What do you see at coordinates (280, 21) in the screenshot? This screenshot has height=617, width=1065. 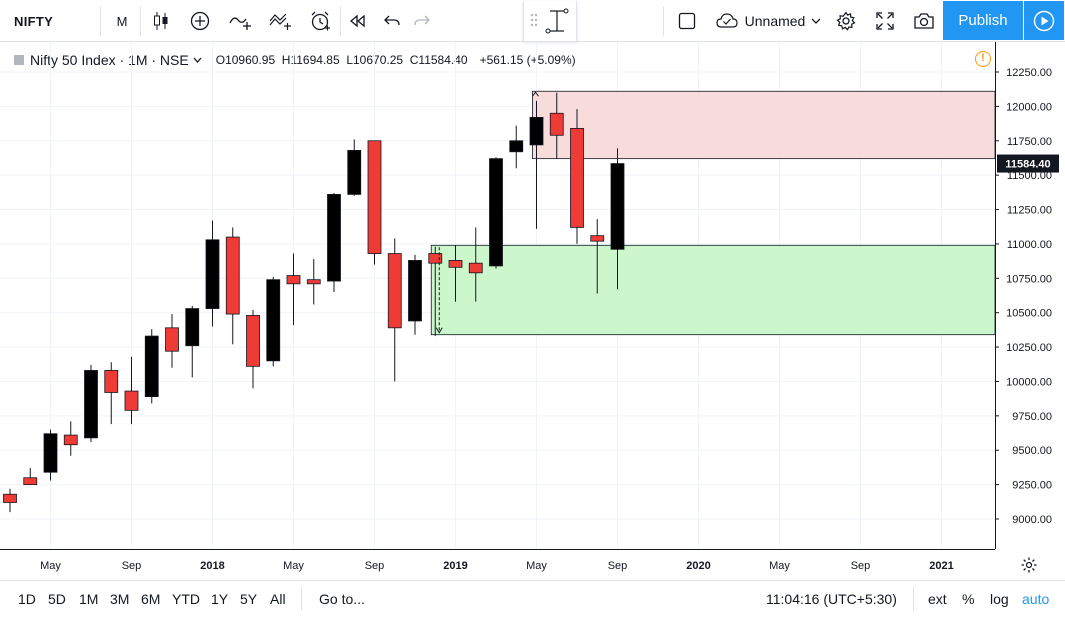 I see `templates-icon` at bounding box center [280, 21].